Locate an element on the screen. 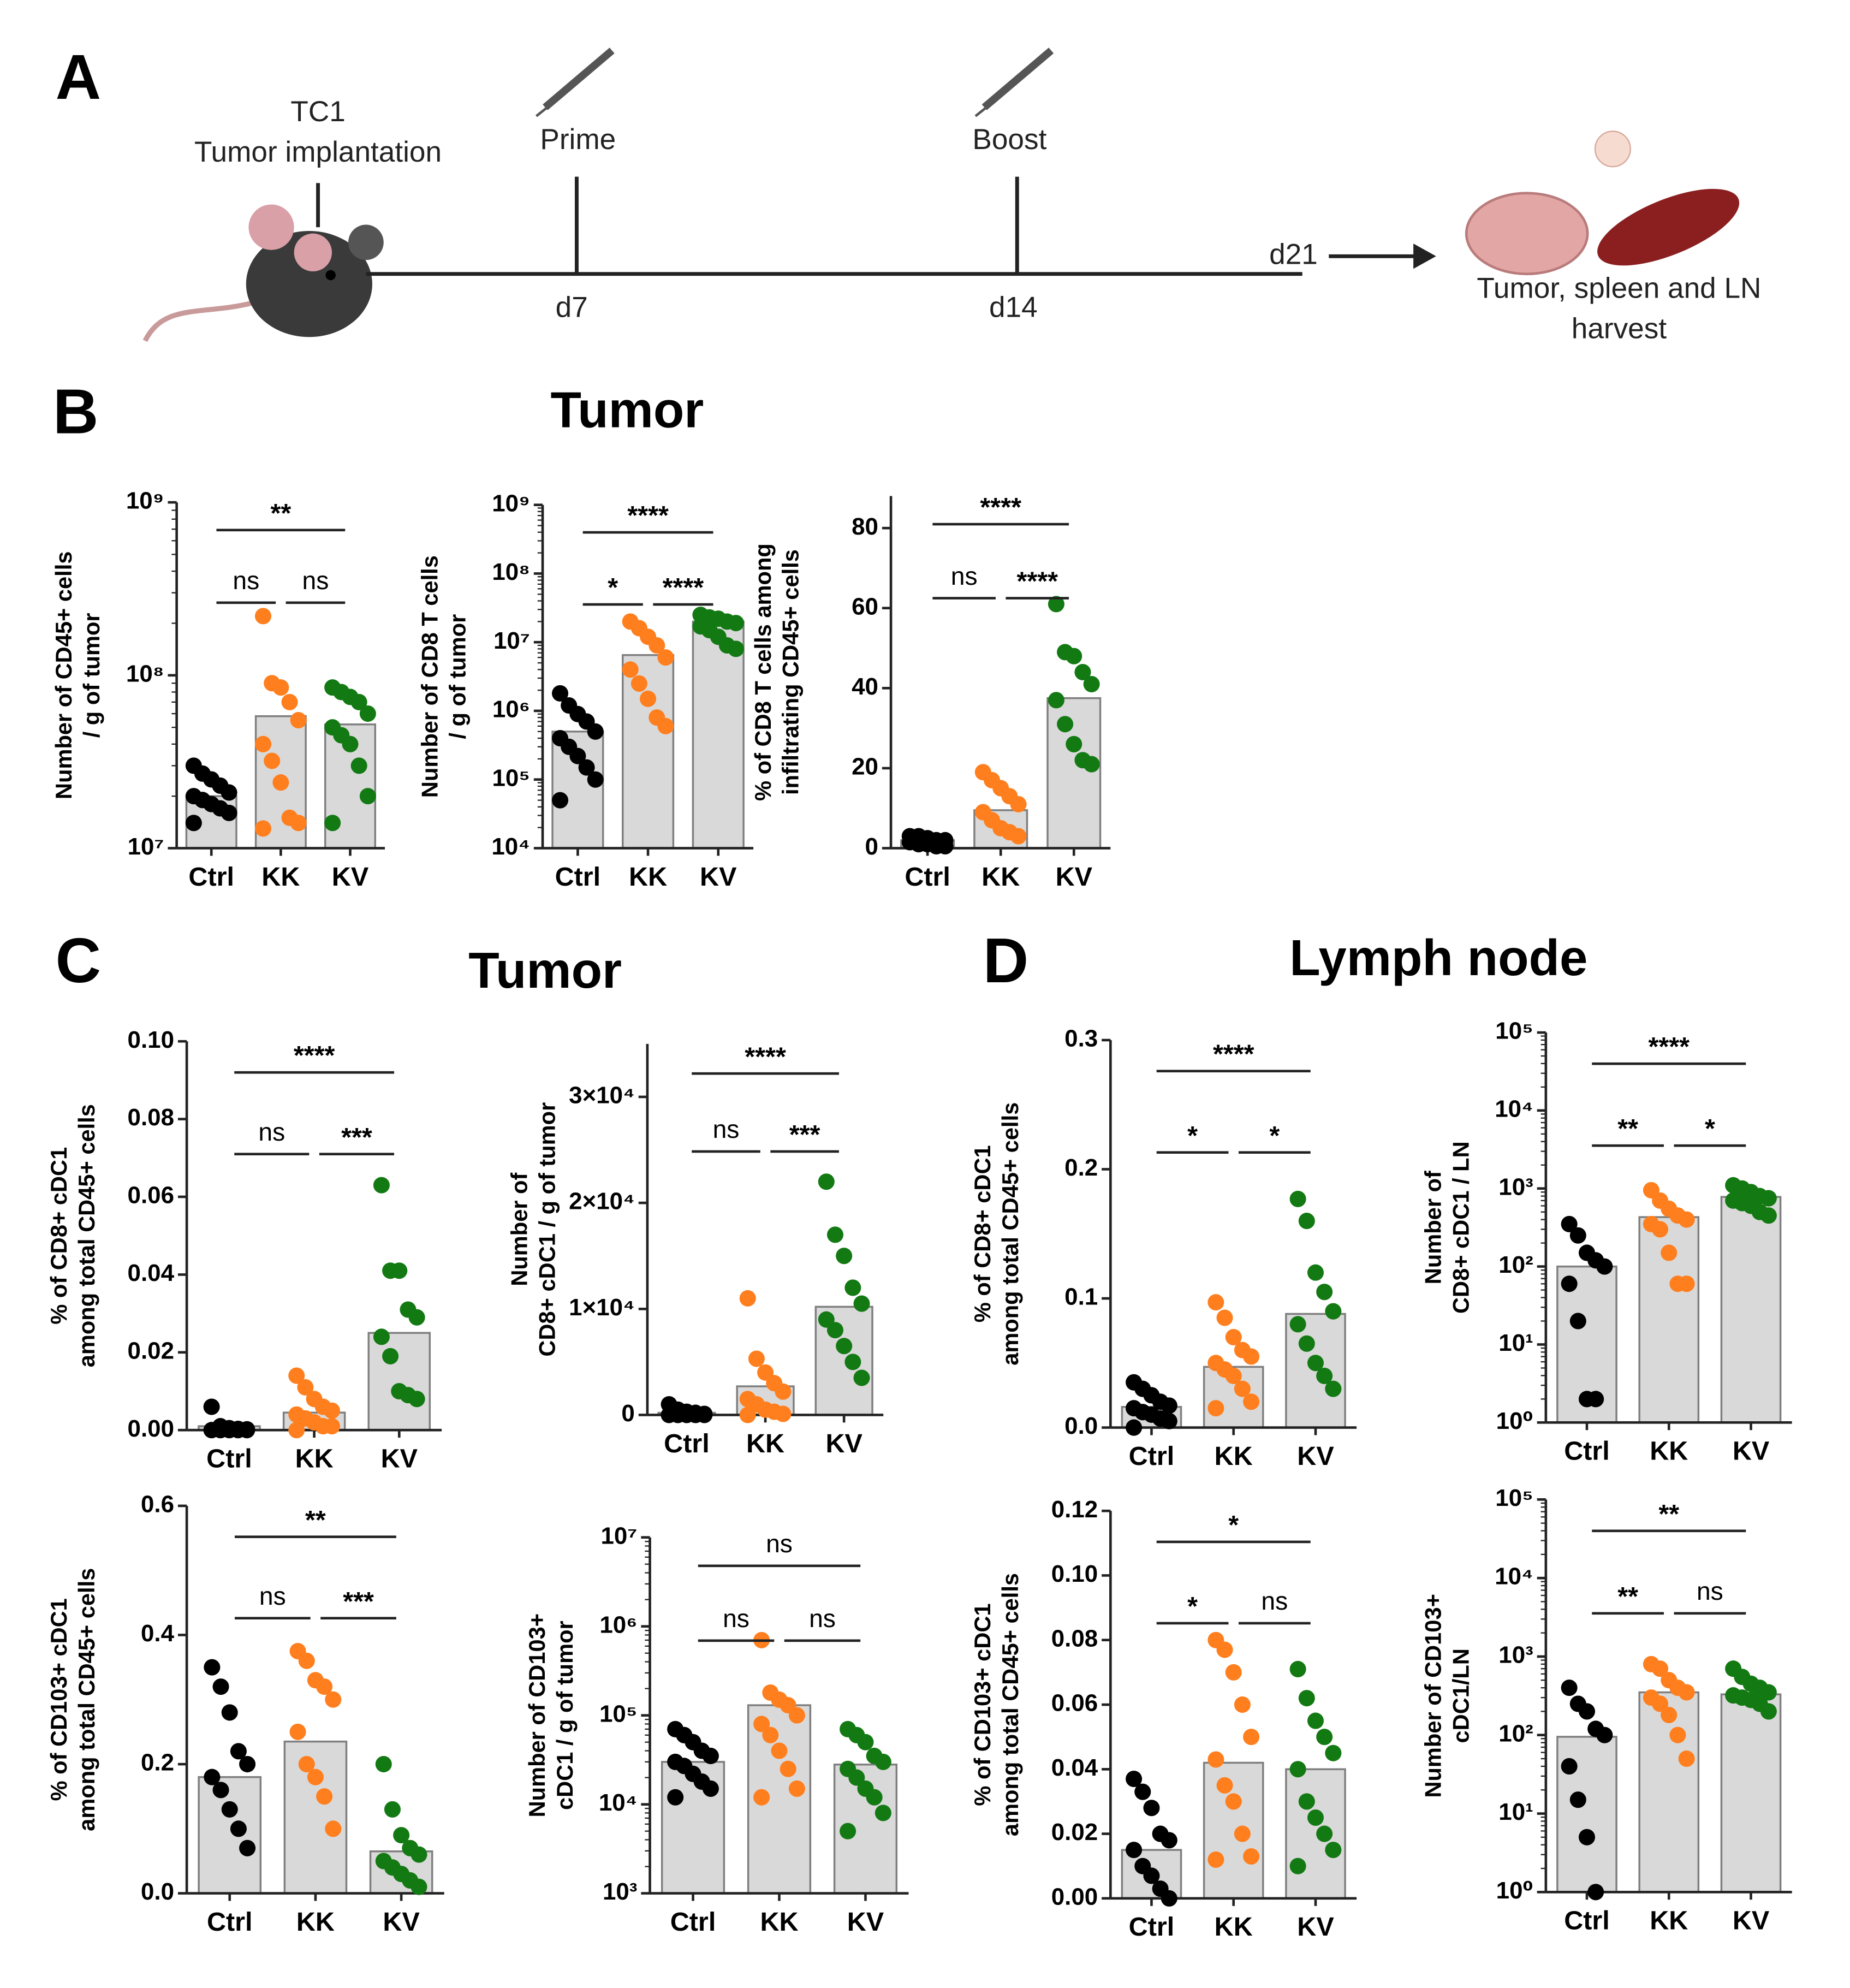  y-tick-label: 10¹ is located at coordinates (1516, 1812).